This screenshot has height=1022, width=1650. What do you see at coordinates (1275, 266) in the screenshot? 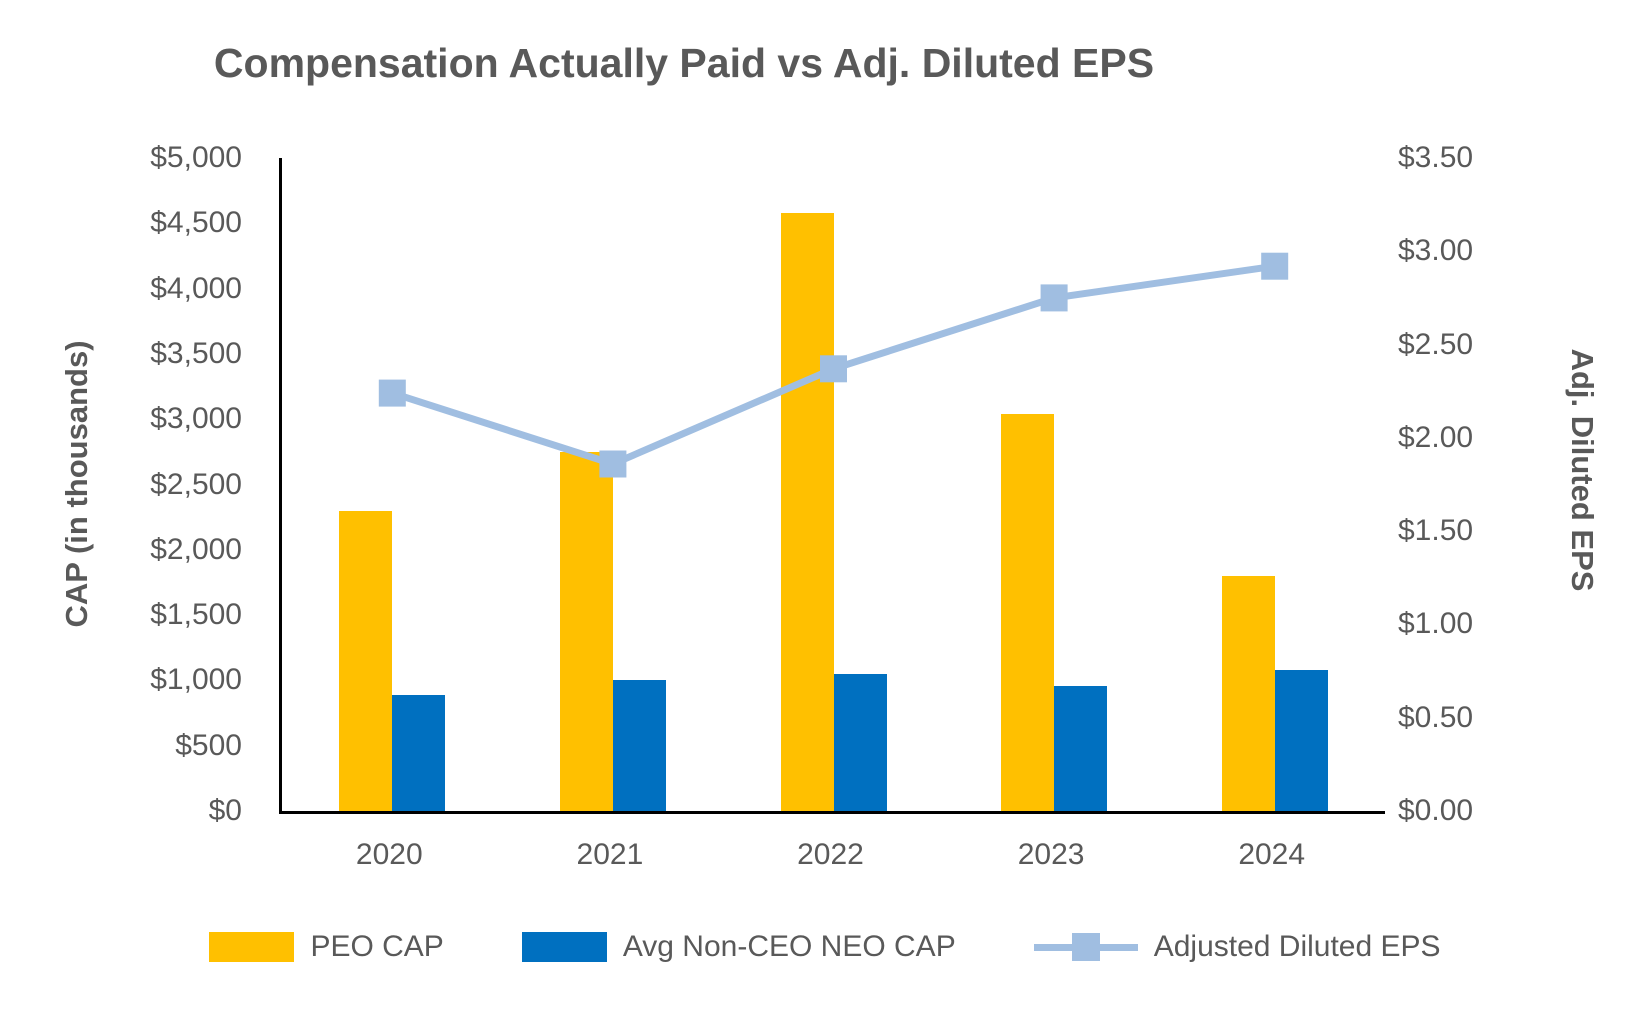
I see `eps-marker-2024` at bounding box center [1275, 266].